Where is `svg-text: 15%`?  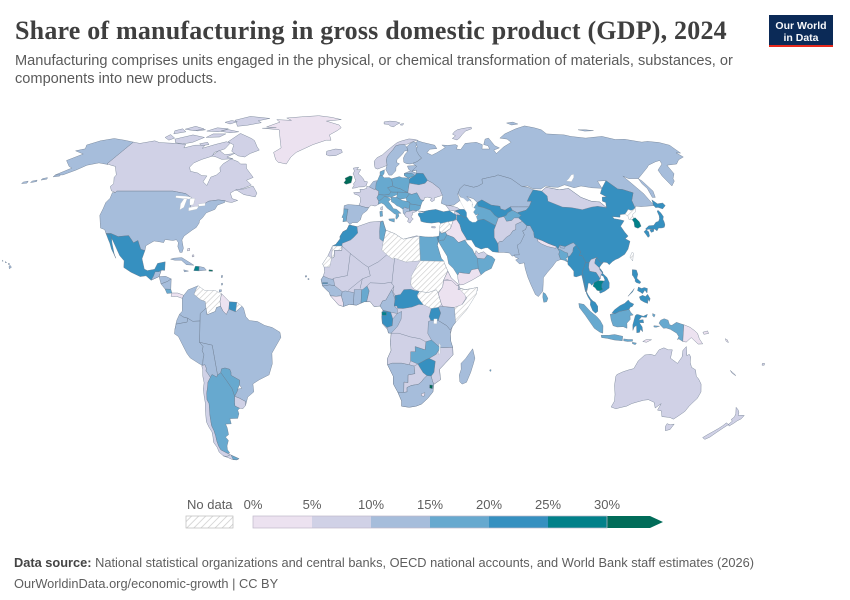 svg-text: 15% is located at coordinates (430, 504).